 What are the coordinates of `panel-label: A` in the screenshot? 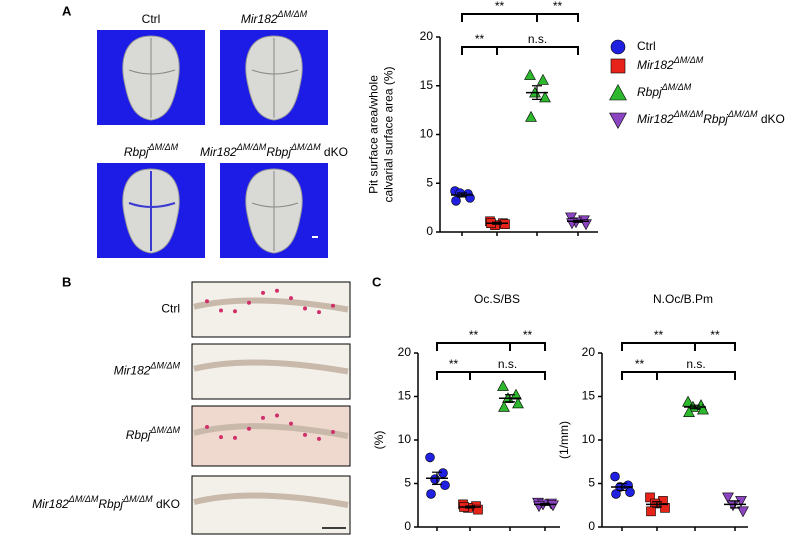 It's located at (67, 10).